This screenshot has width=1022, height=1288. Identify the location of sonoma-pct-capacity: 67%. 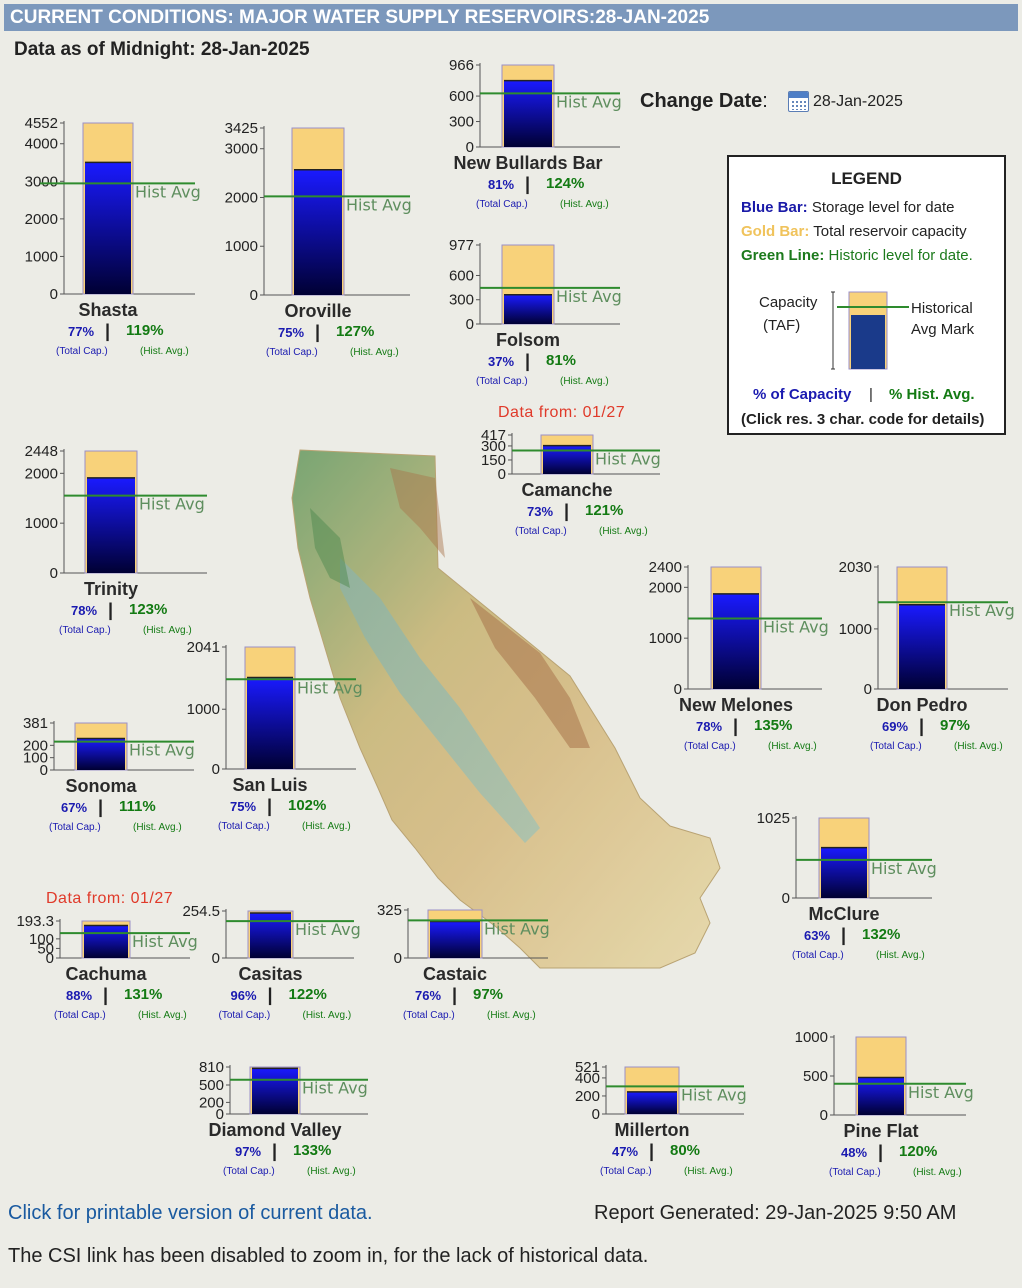
(74, 807).